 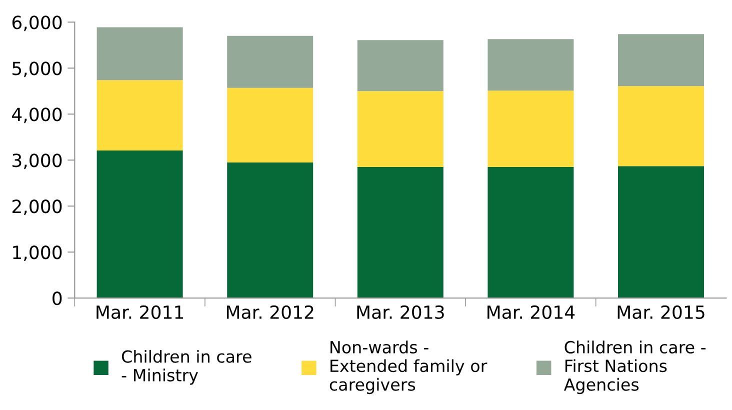 I want to click on y-tick-label: 6,000, so click(x=37, y=24).